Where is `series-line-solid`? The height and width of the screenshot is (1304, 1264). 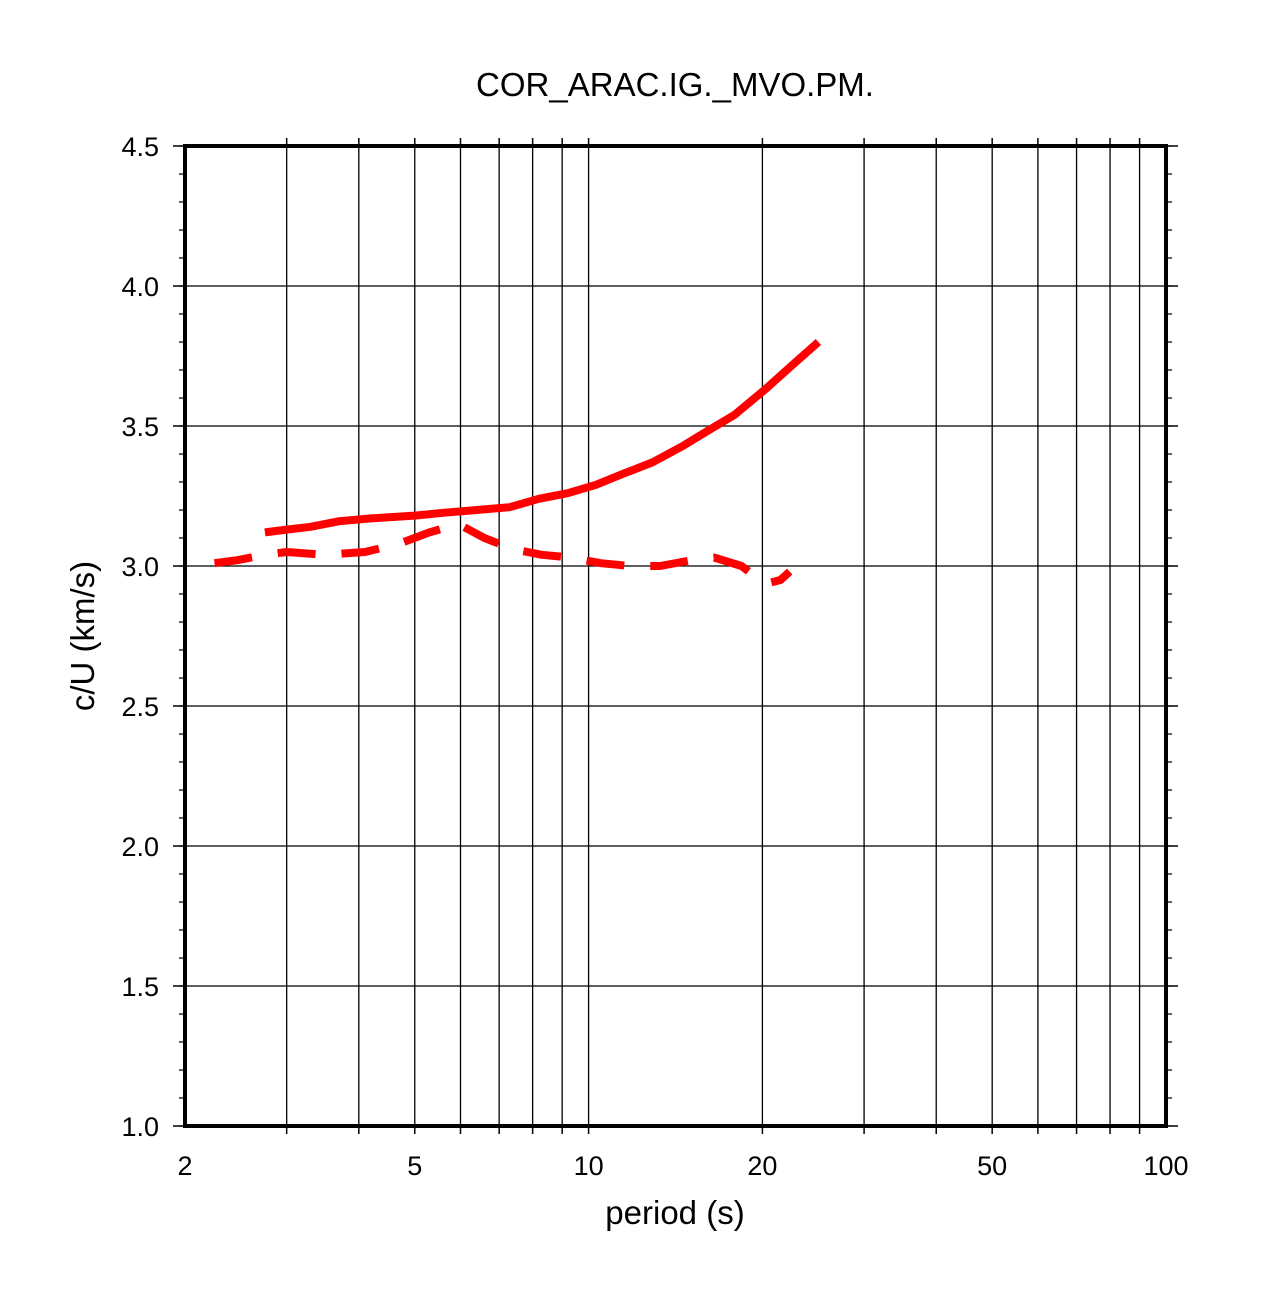 series-line-solid is located at coordinates (543, 438).